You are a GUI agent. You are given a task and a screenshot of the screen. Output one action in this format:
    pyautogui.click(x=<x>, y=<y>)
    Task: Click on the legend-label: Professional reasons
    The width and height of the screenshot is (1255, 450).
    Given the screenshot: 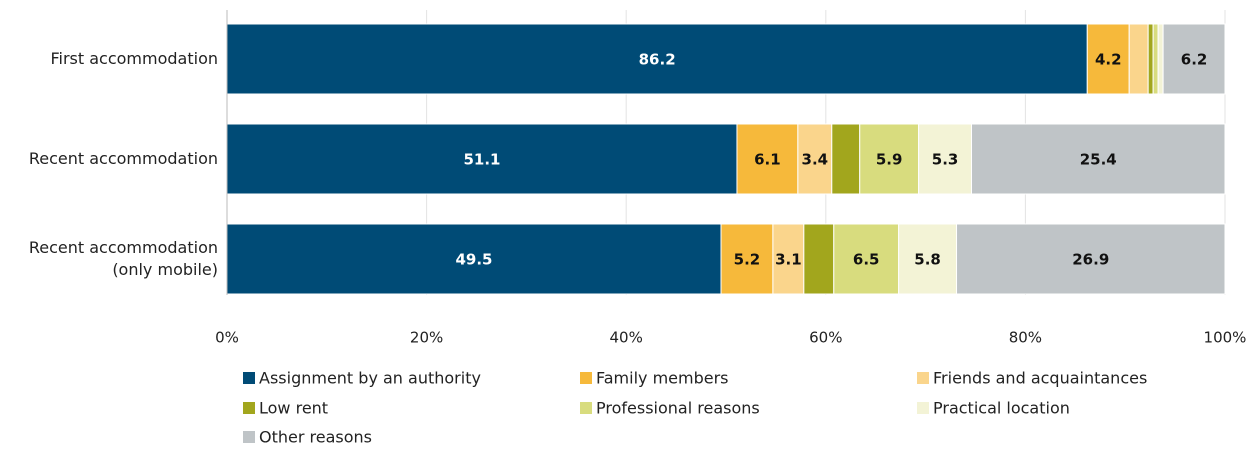 What is the action you would take?
    pyautogui.click(x=678, y=408)
    